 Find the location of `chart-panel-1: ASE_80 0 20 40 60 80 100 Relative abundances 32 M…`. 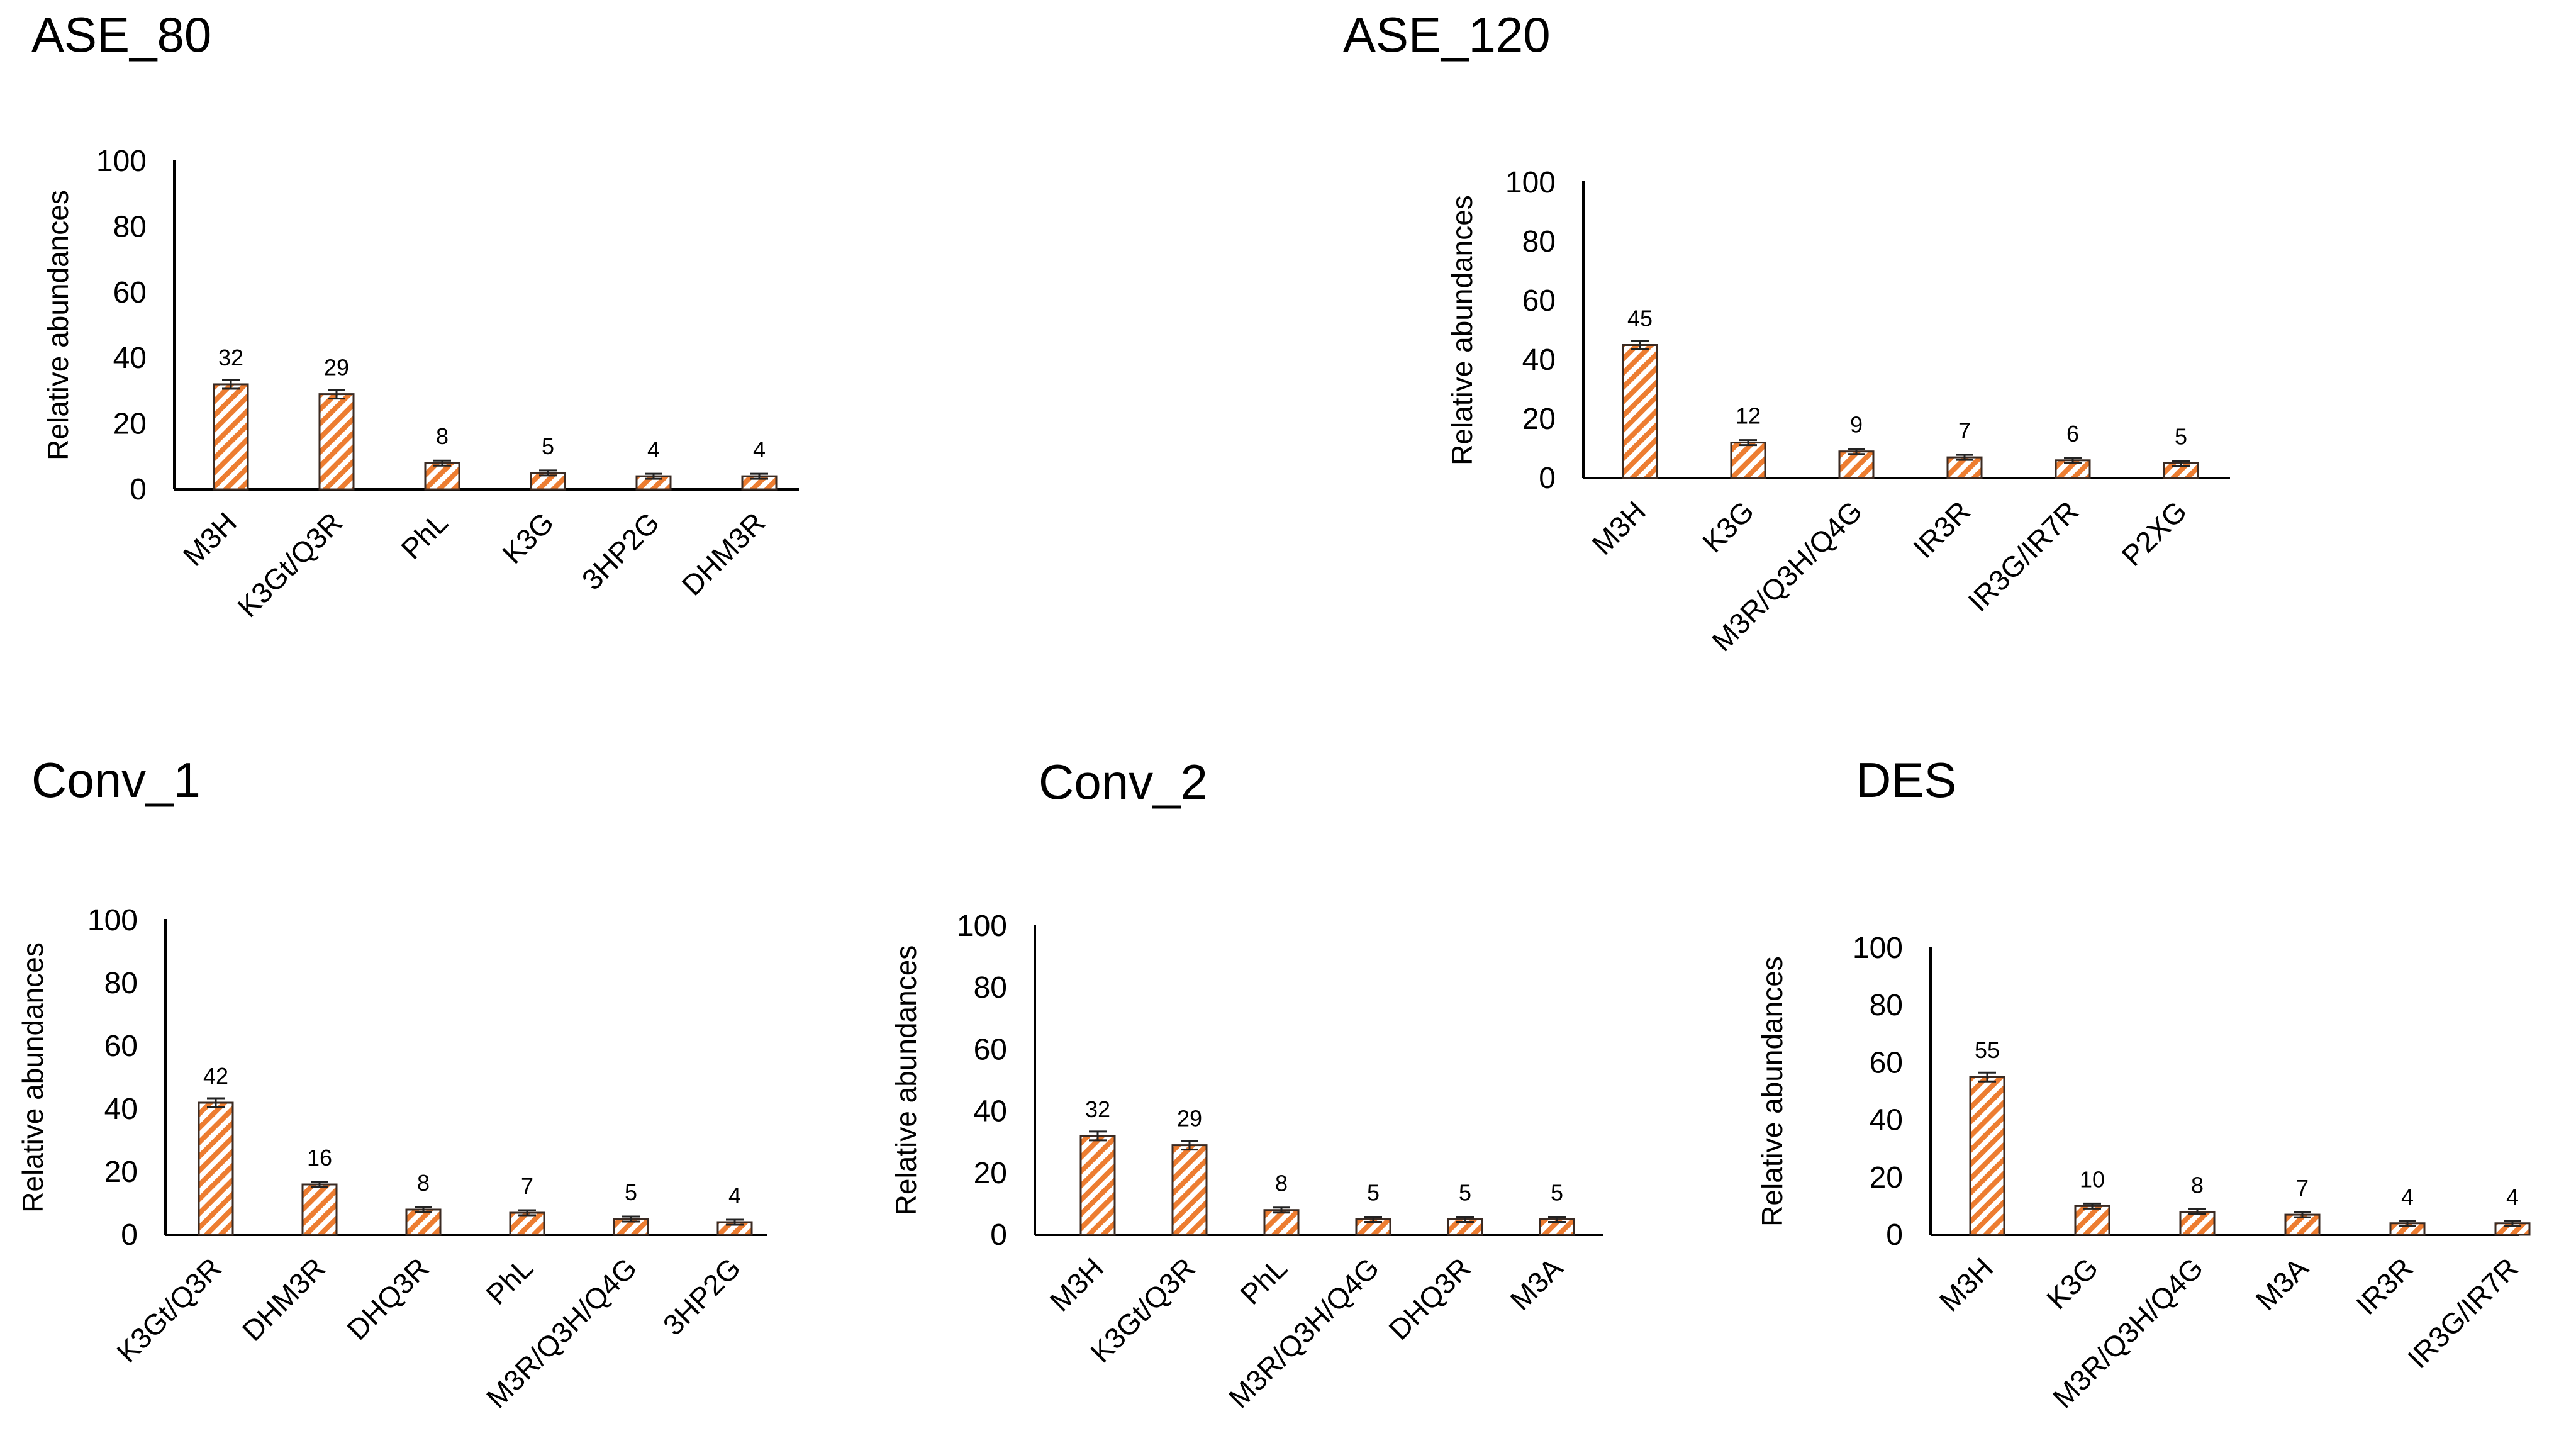

chart-panel-1: ASE_80 0 20 40 60 80 100 Relative abundances 32 M… is located at coordinates (415, 315).